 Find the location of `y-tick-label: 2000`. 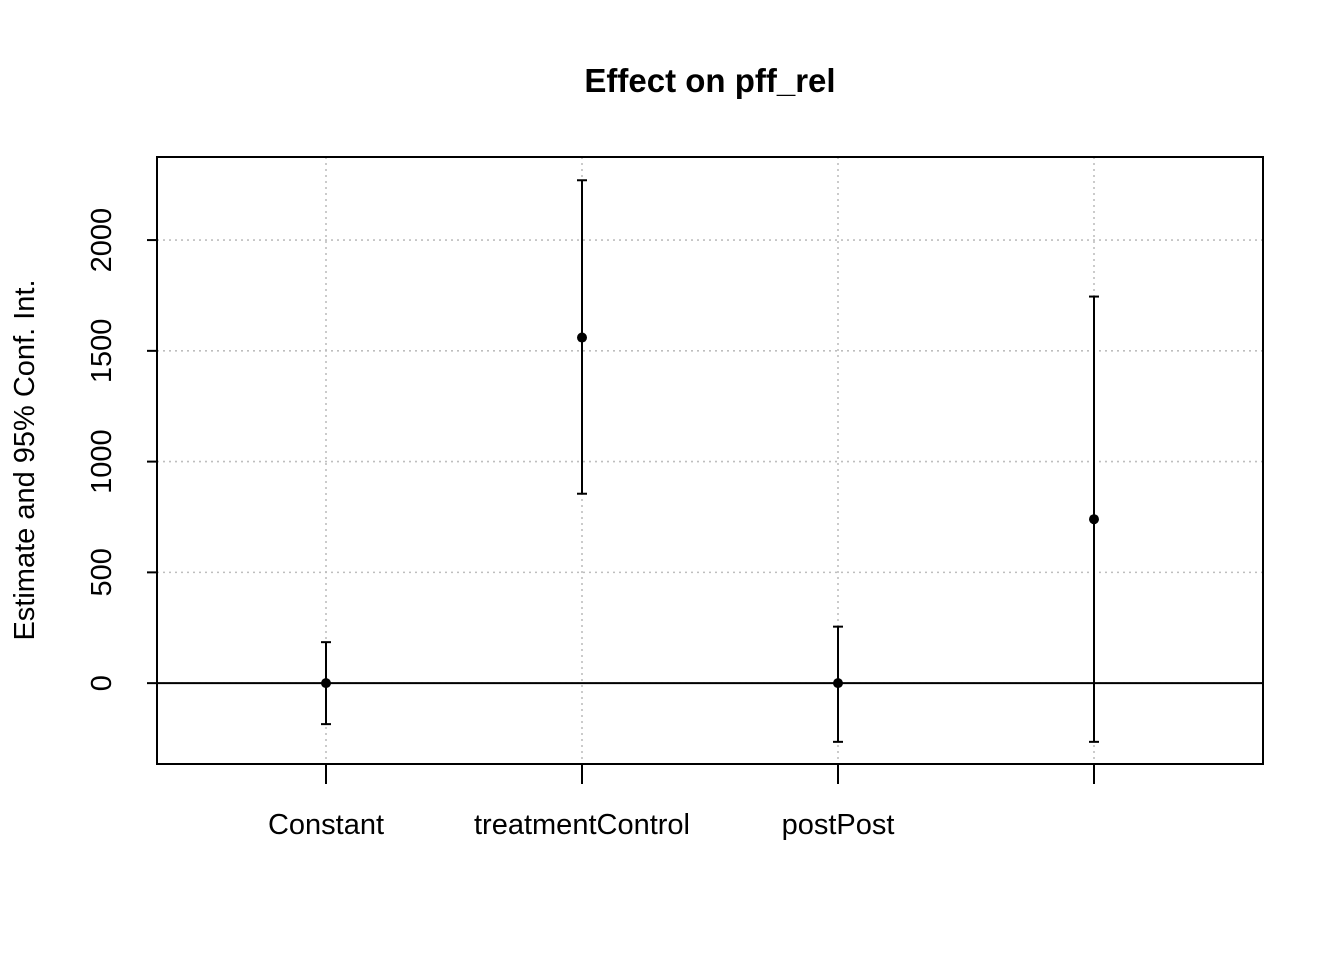

y-tick-label: 2000 is located at coordinates (102, 240).